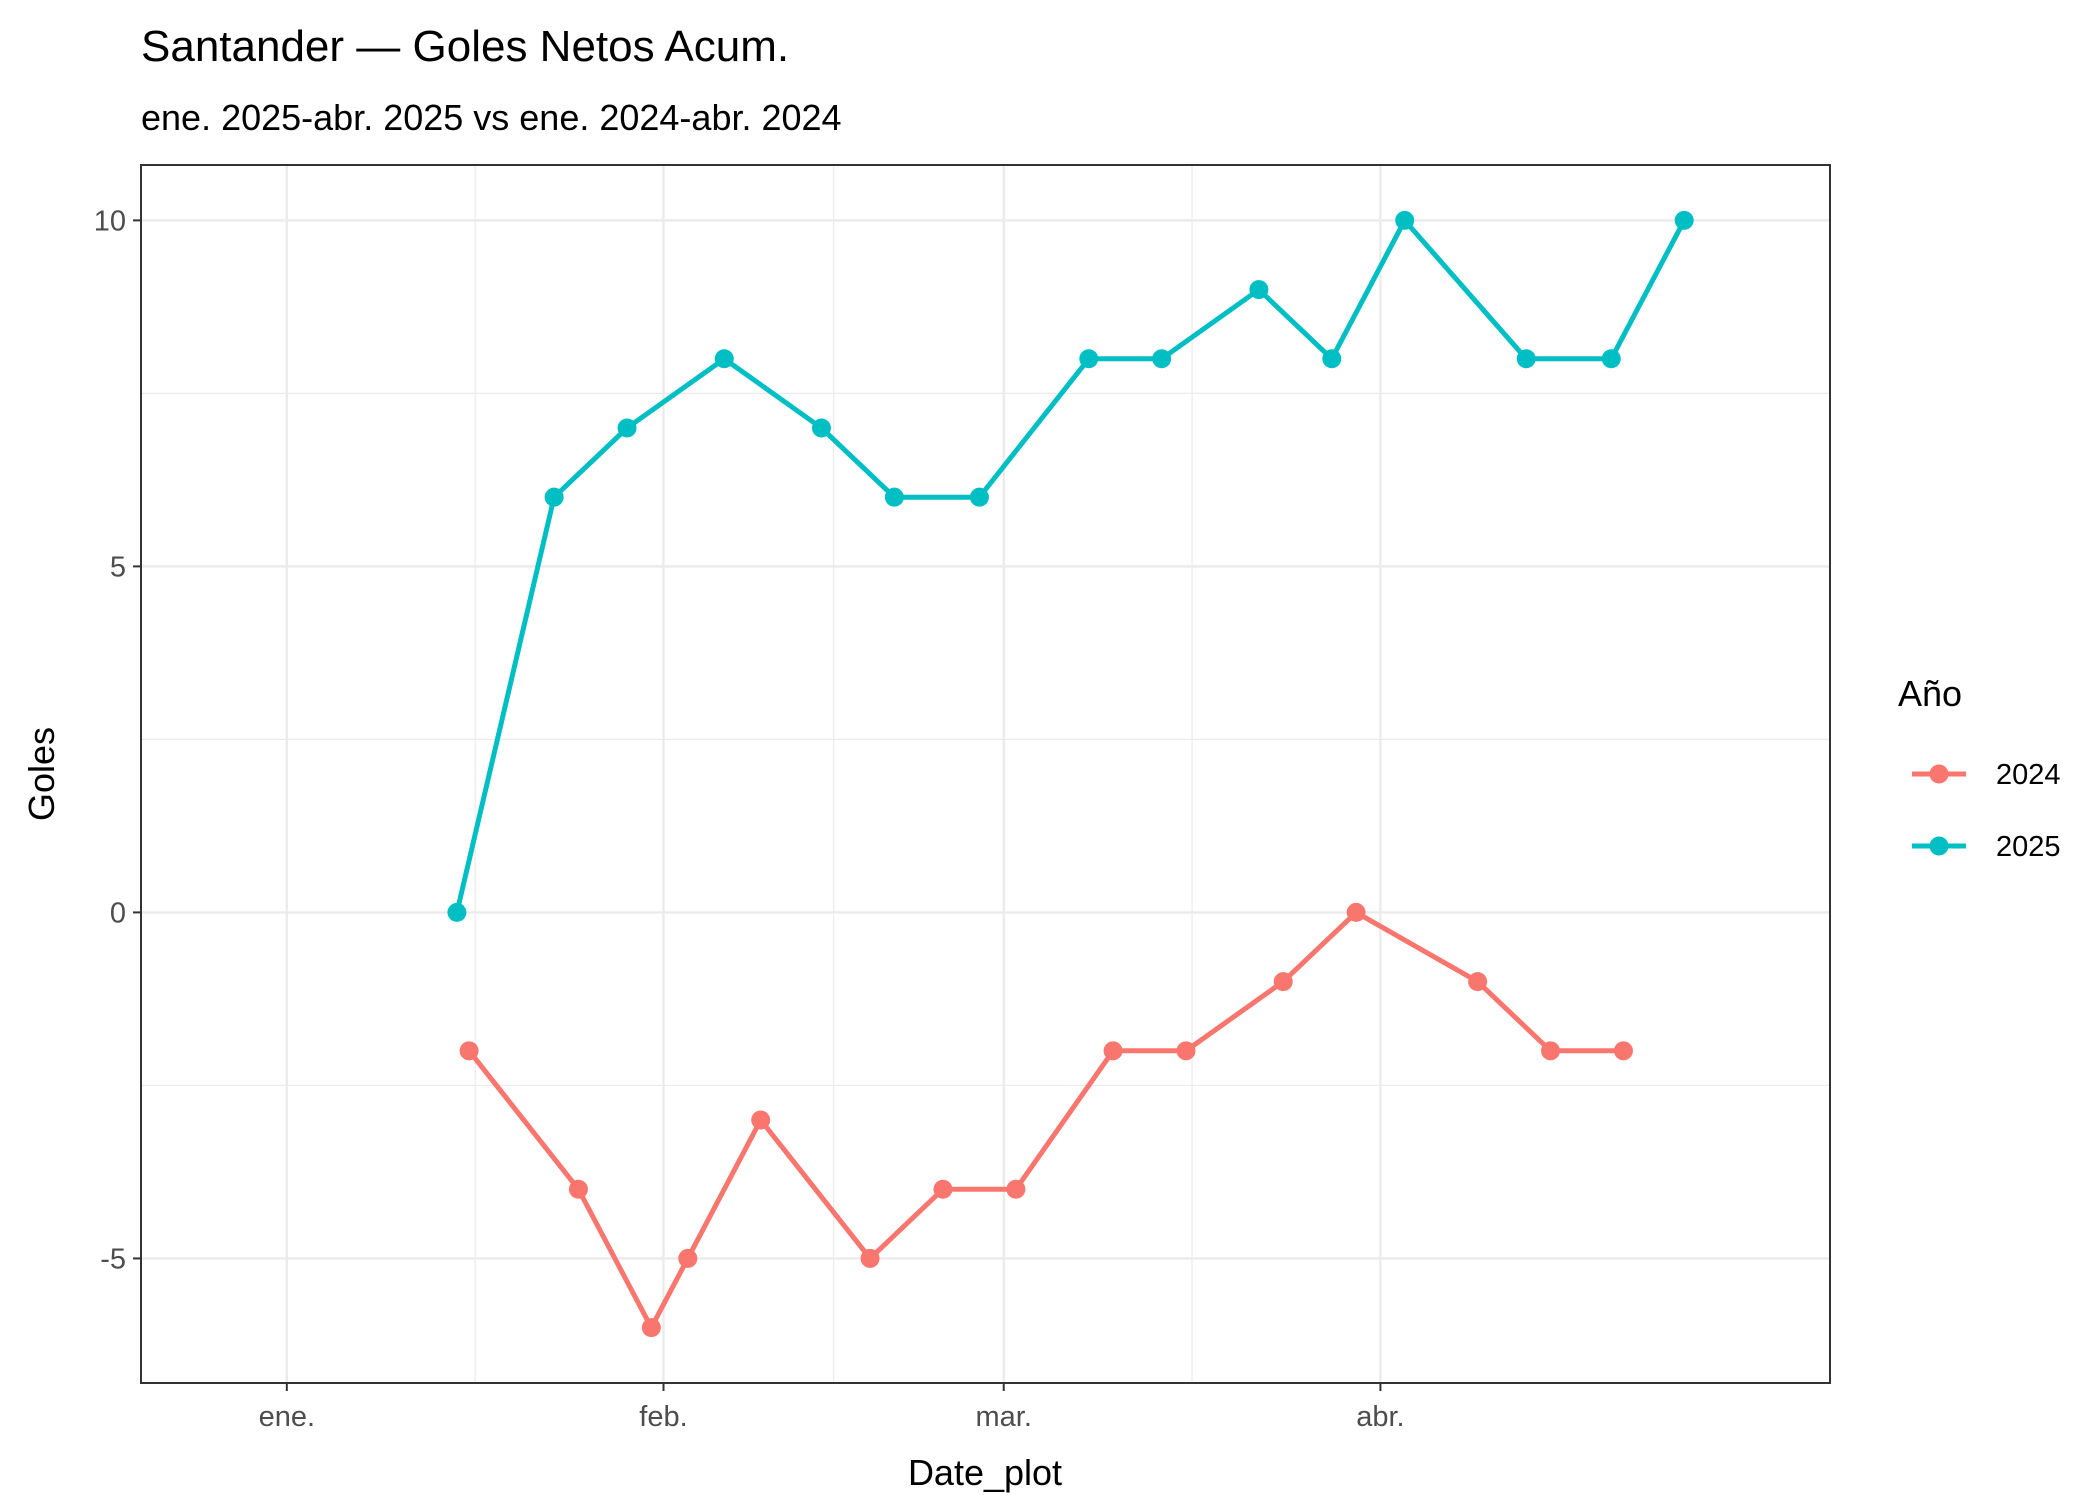 The image size is (2100, 1500). Describe the element at coordinates (1380, 1417) in the screenshot. I see `x-tick-label: abr.` at that location.